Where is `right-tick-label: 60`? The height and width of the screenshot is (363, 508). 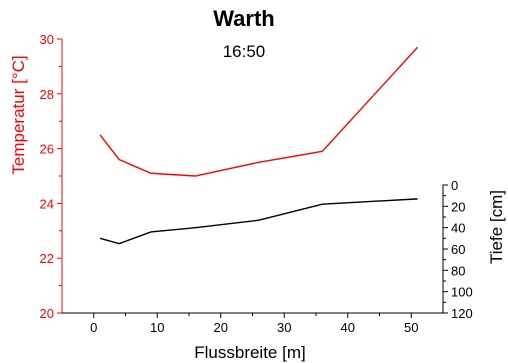 right-tick-label: 60 is located at coordinates (458, 249).